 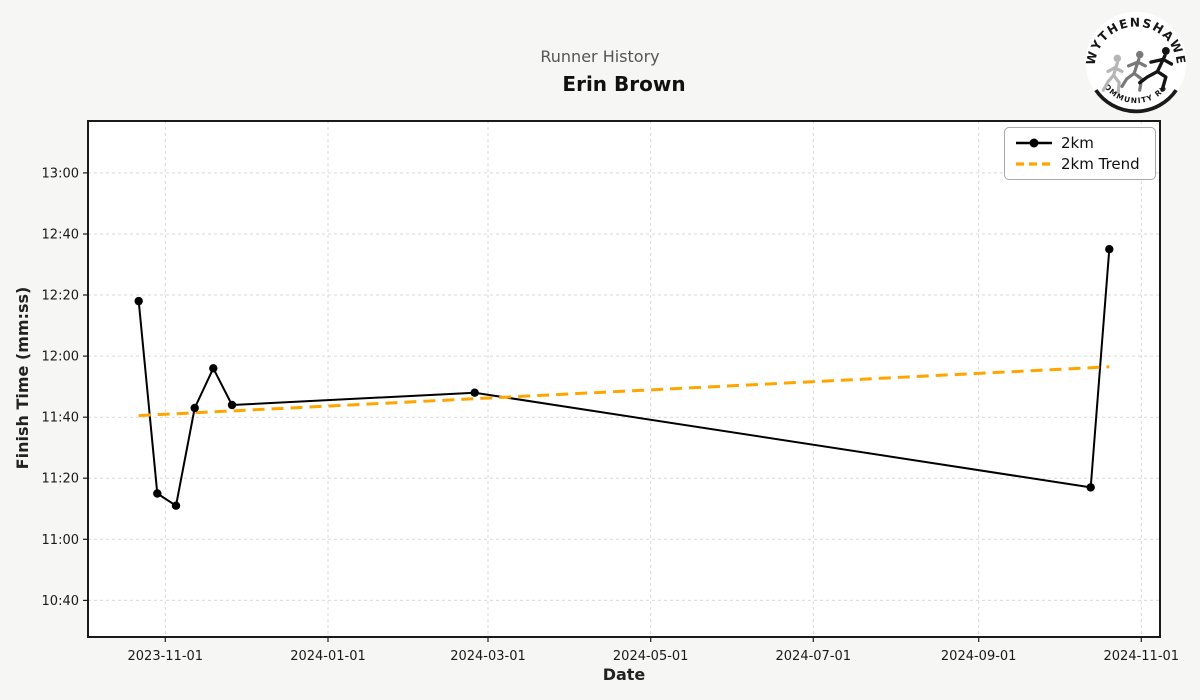 I want to click on legend-dashed-sample, so click(x=1034, y=164).